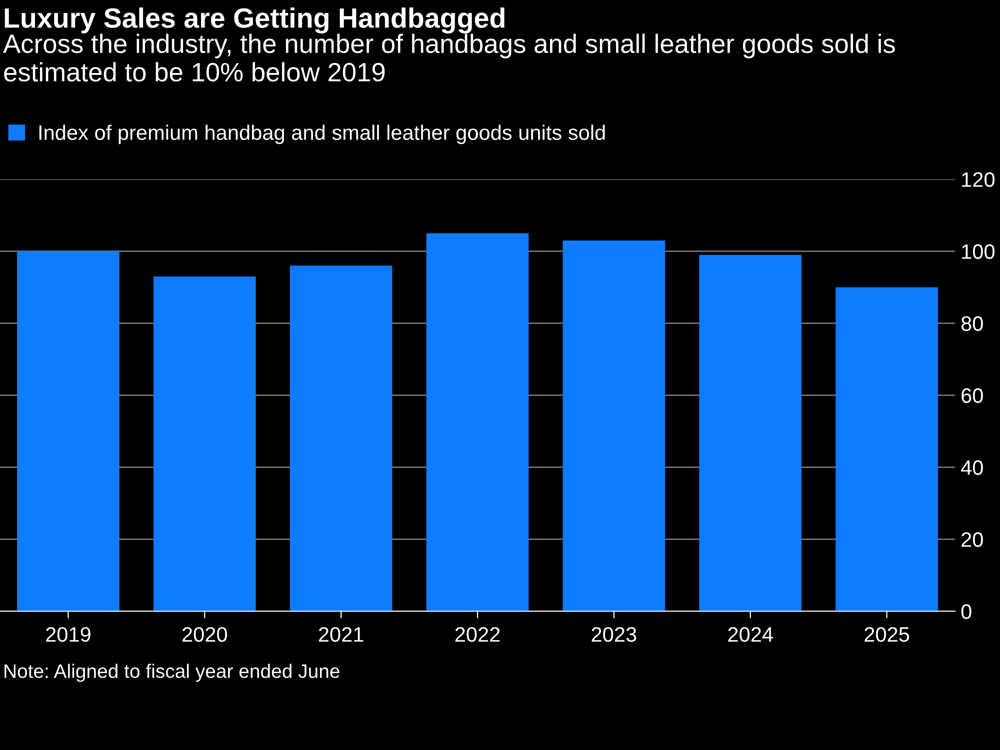 This screenshot has width=1000, height=750. What do you see at coordinates (750, 634) in the screenshot?
I see `x-tick-label: 2024` at bounding box center [750, 634].